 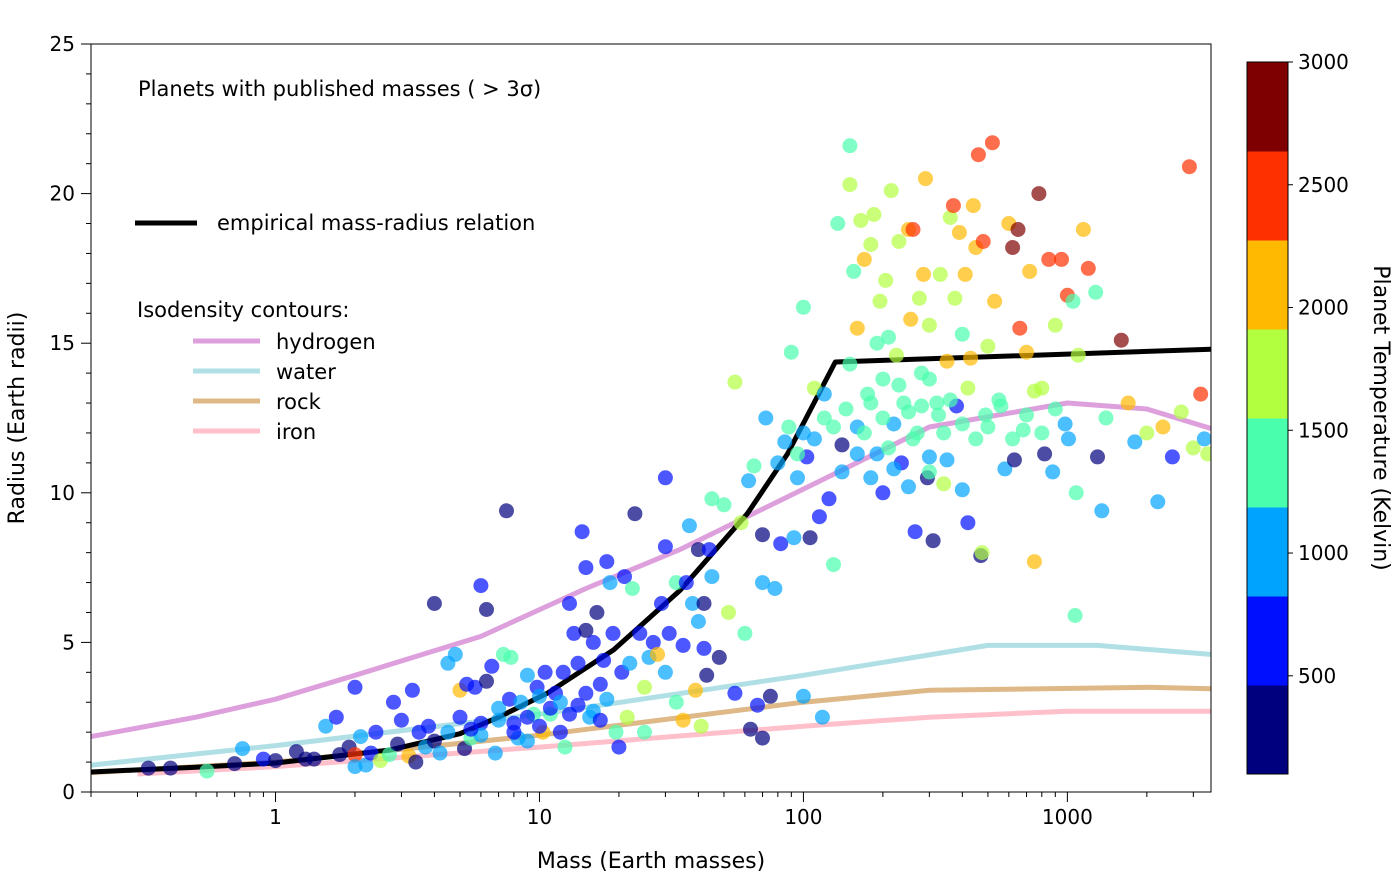 I want to click on y-tick-label: 15, so click(x=62, y=343).